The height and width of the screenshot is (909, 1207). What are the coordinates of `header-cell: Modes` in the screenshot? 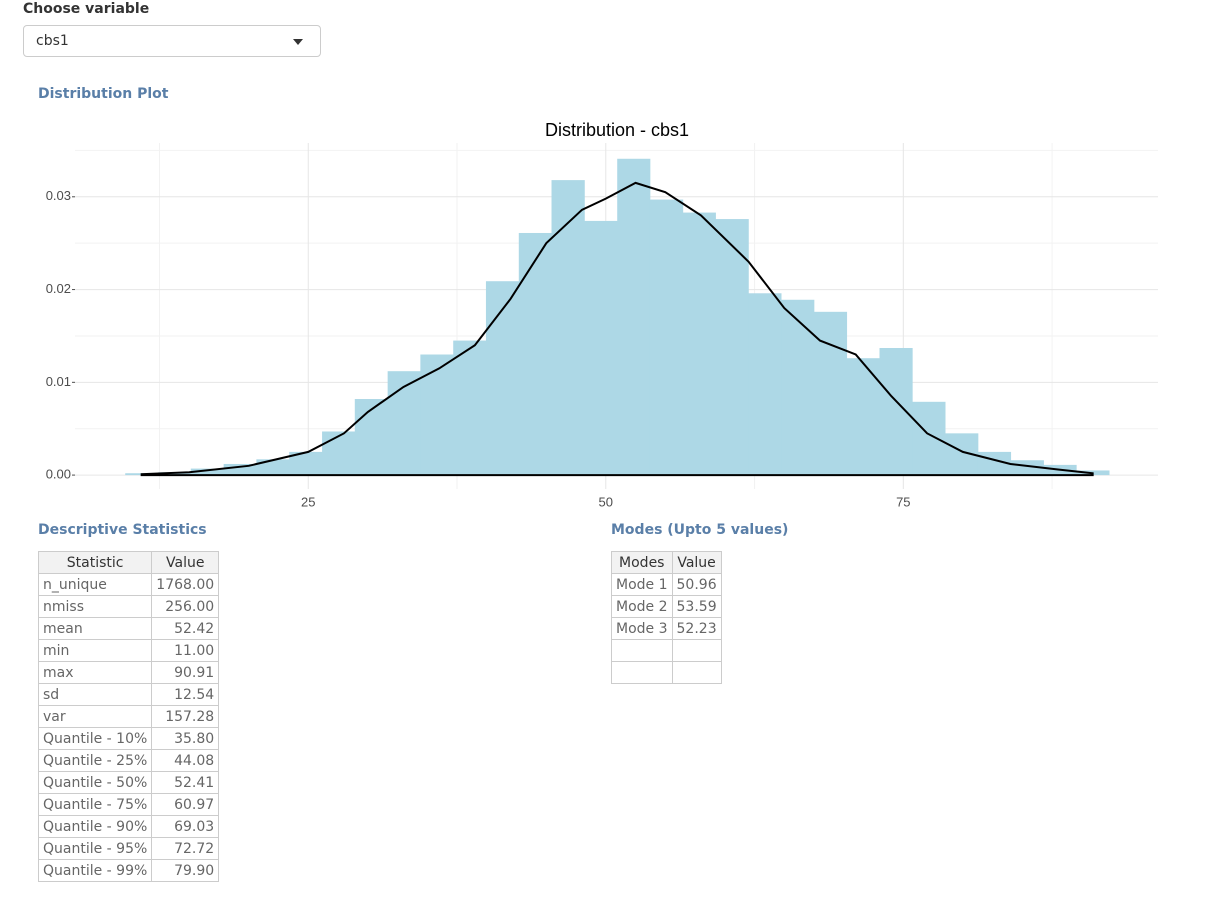 It's located at (642, 562).